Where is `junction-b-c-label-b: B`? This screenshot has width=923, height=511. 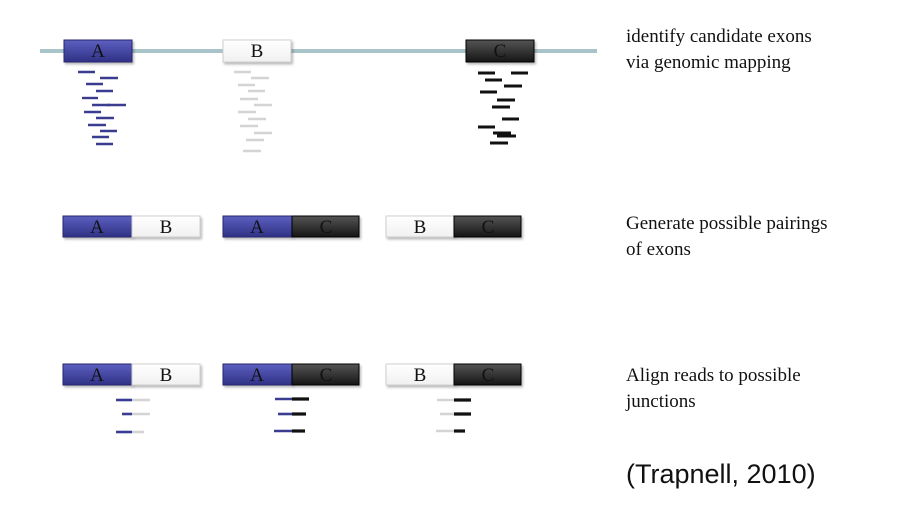
junction-b-c-label-b: B is located at coordinates (420, 375).